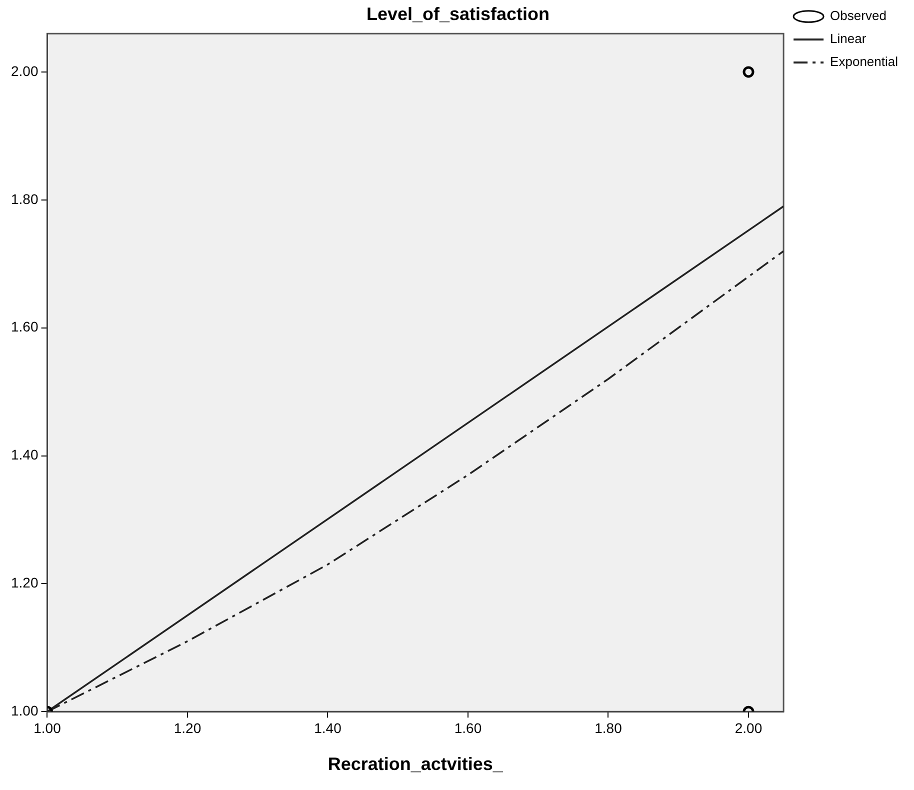 This screenshot has width=914, height=790. Describe the element at coordinates (608, 728) in the screenshot. I see `x-tick-label: 1.80` at that location.